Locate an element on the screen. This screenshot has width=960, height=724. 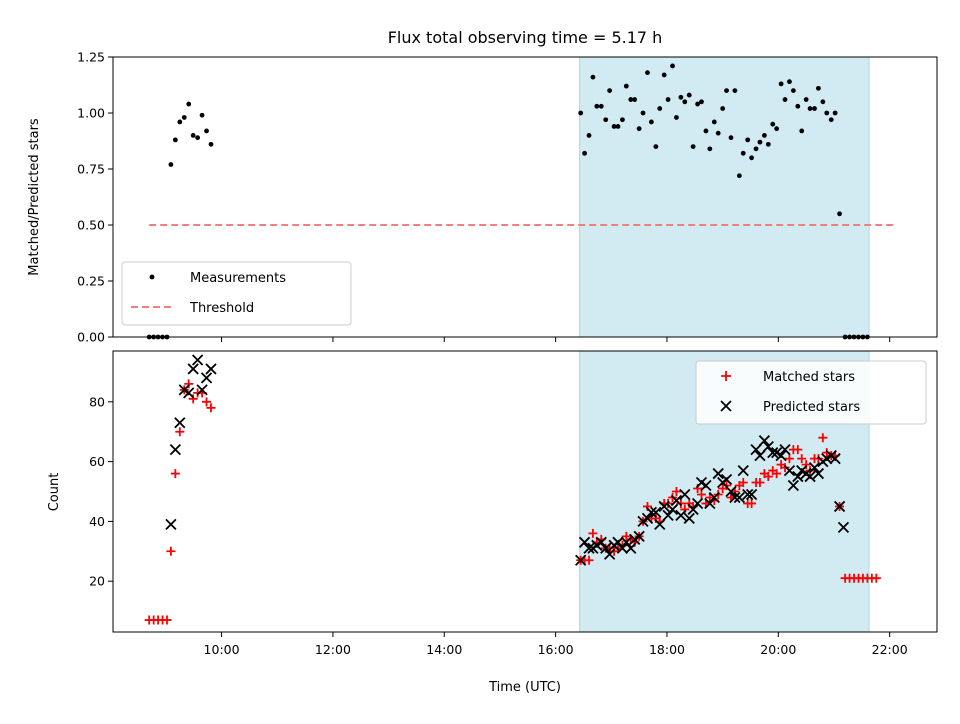
bottom-y-axis-label: Count is located at coordinates (54, 492).